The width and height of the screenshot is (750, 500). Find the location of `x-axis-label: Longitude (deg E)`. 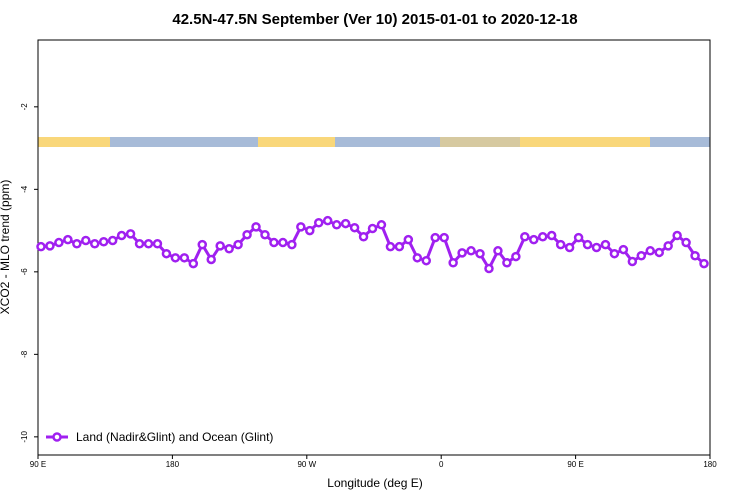

x-axis-label: Longitude (deg E) is located at coordinates (374, 483).